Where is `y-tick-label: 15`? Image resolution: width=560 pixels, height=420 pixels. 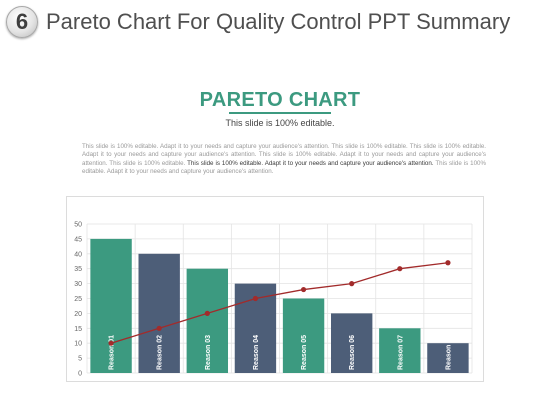
y-tick-label: 15 is located at coordinates (78, 329).